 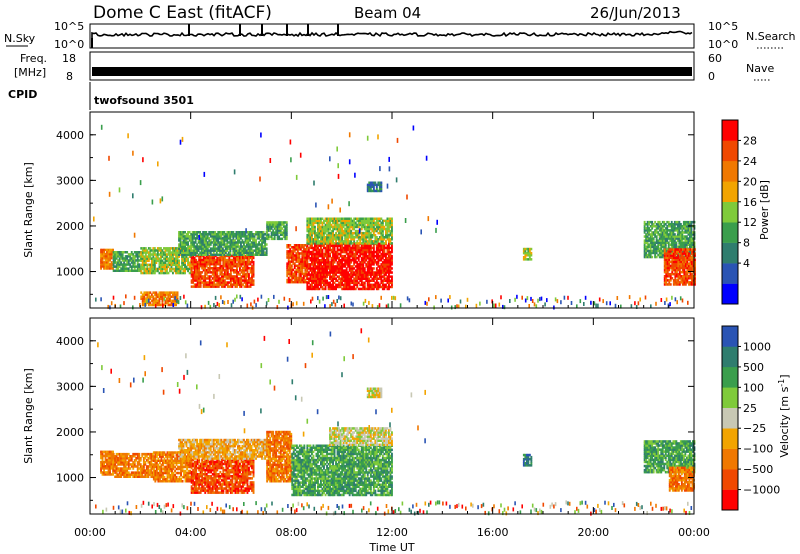 What do you see at coordinates (69, 58) in the screenshot?
I see `freq-tick-top: 18` at bounding box center [69, 58].